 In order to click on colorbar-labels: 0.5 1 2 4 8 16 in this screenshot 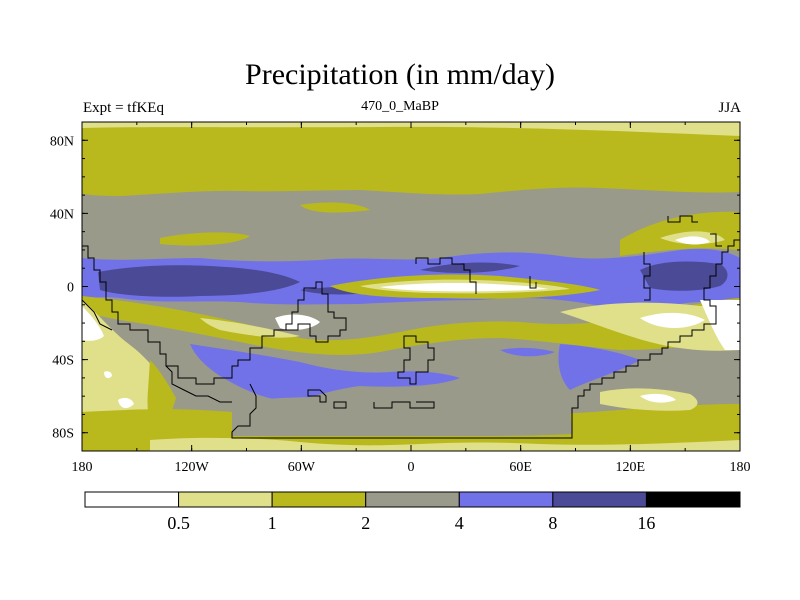, I will do `click(411, 523)`.